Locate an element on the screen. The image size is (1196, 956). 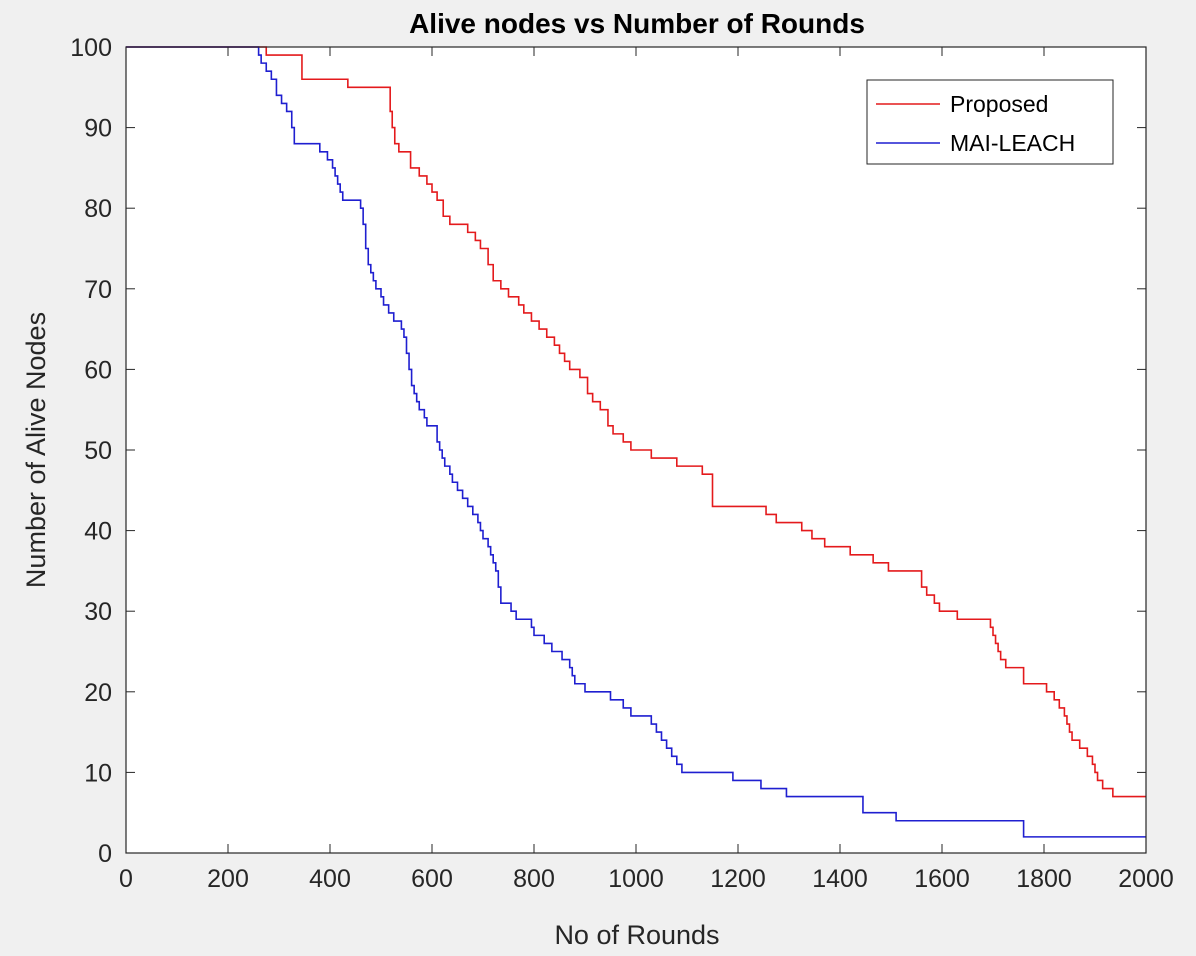
legend-label-mai-leach: MAI-LEACH is located at coordinates (1012, 143).